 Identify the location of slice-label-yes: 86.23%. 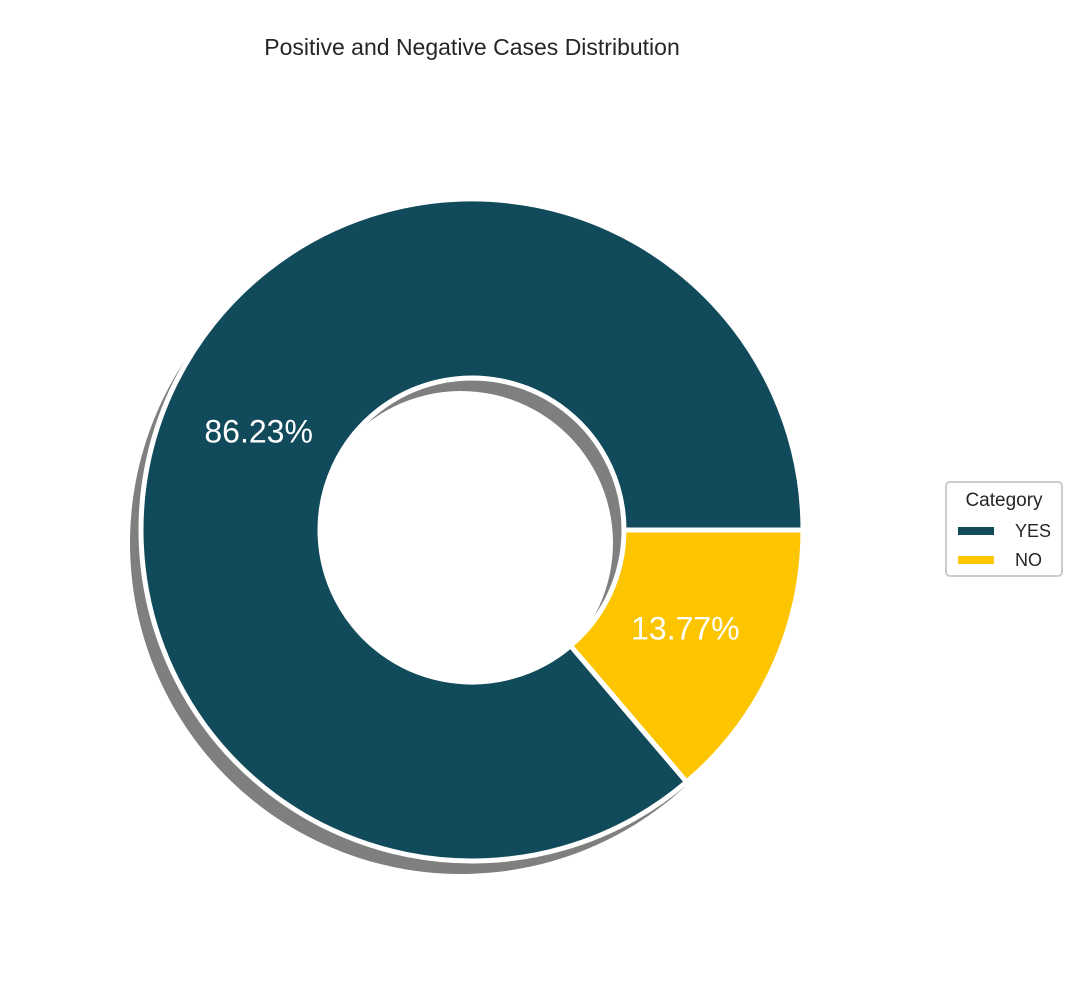
(258, 431).